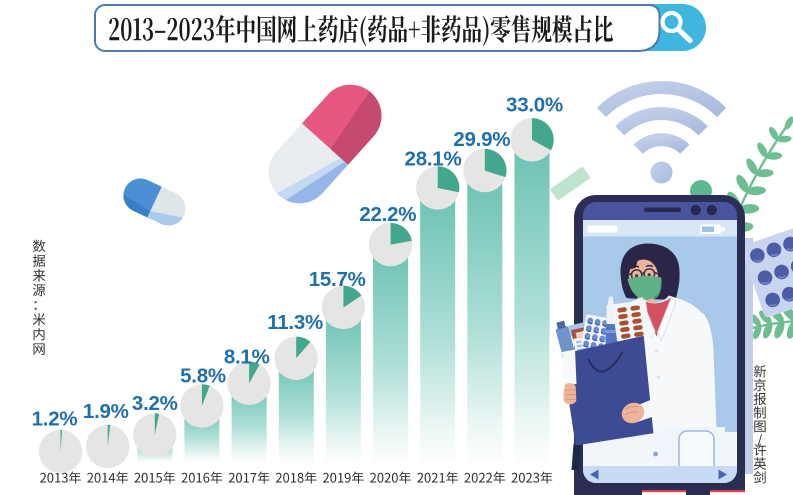 This screenshot has width=793, height=495. I want to click on svg-text: 5.8%, so click(203, 376).